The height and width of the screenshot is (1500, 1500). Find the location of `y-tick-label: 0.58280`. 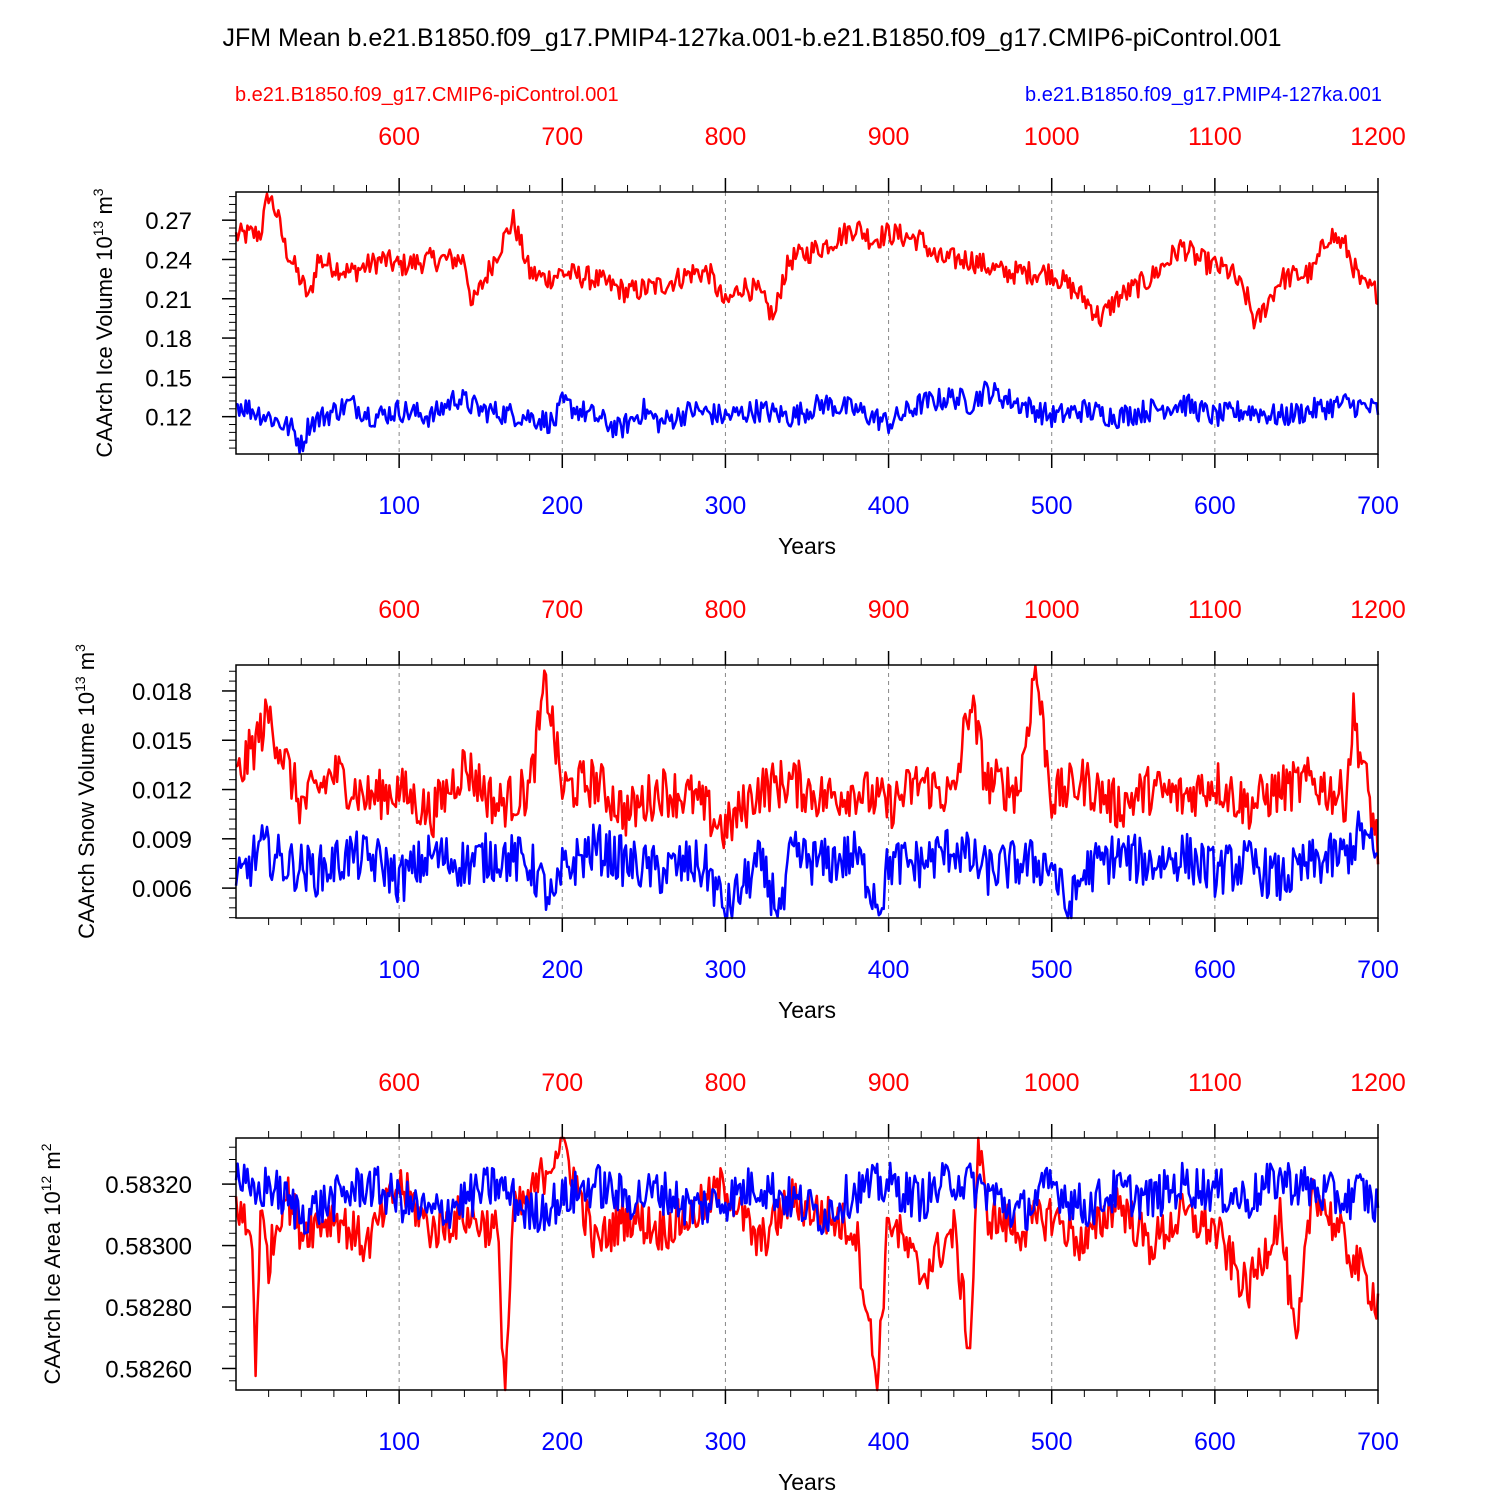

y-tick-label: 0.58280 is located at coordinates (148, 1308).